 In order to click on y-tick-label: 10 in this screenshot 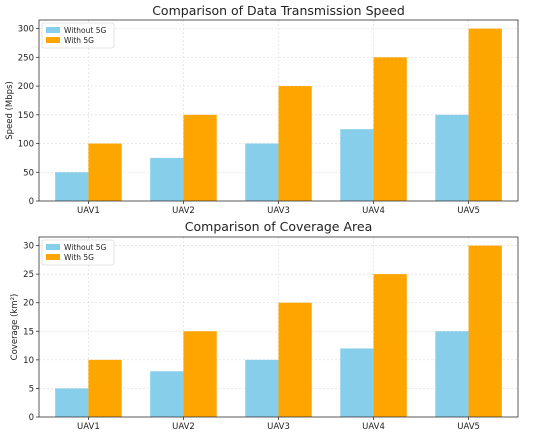, I will do `click(28, 361)`.